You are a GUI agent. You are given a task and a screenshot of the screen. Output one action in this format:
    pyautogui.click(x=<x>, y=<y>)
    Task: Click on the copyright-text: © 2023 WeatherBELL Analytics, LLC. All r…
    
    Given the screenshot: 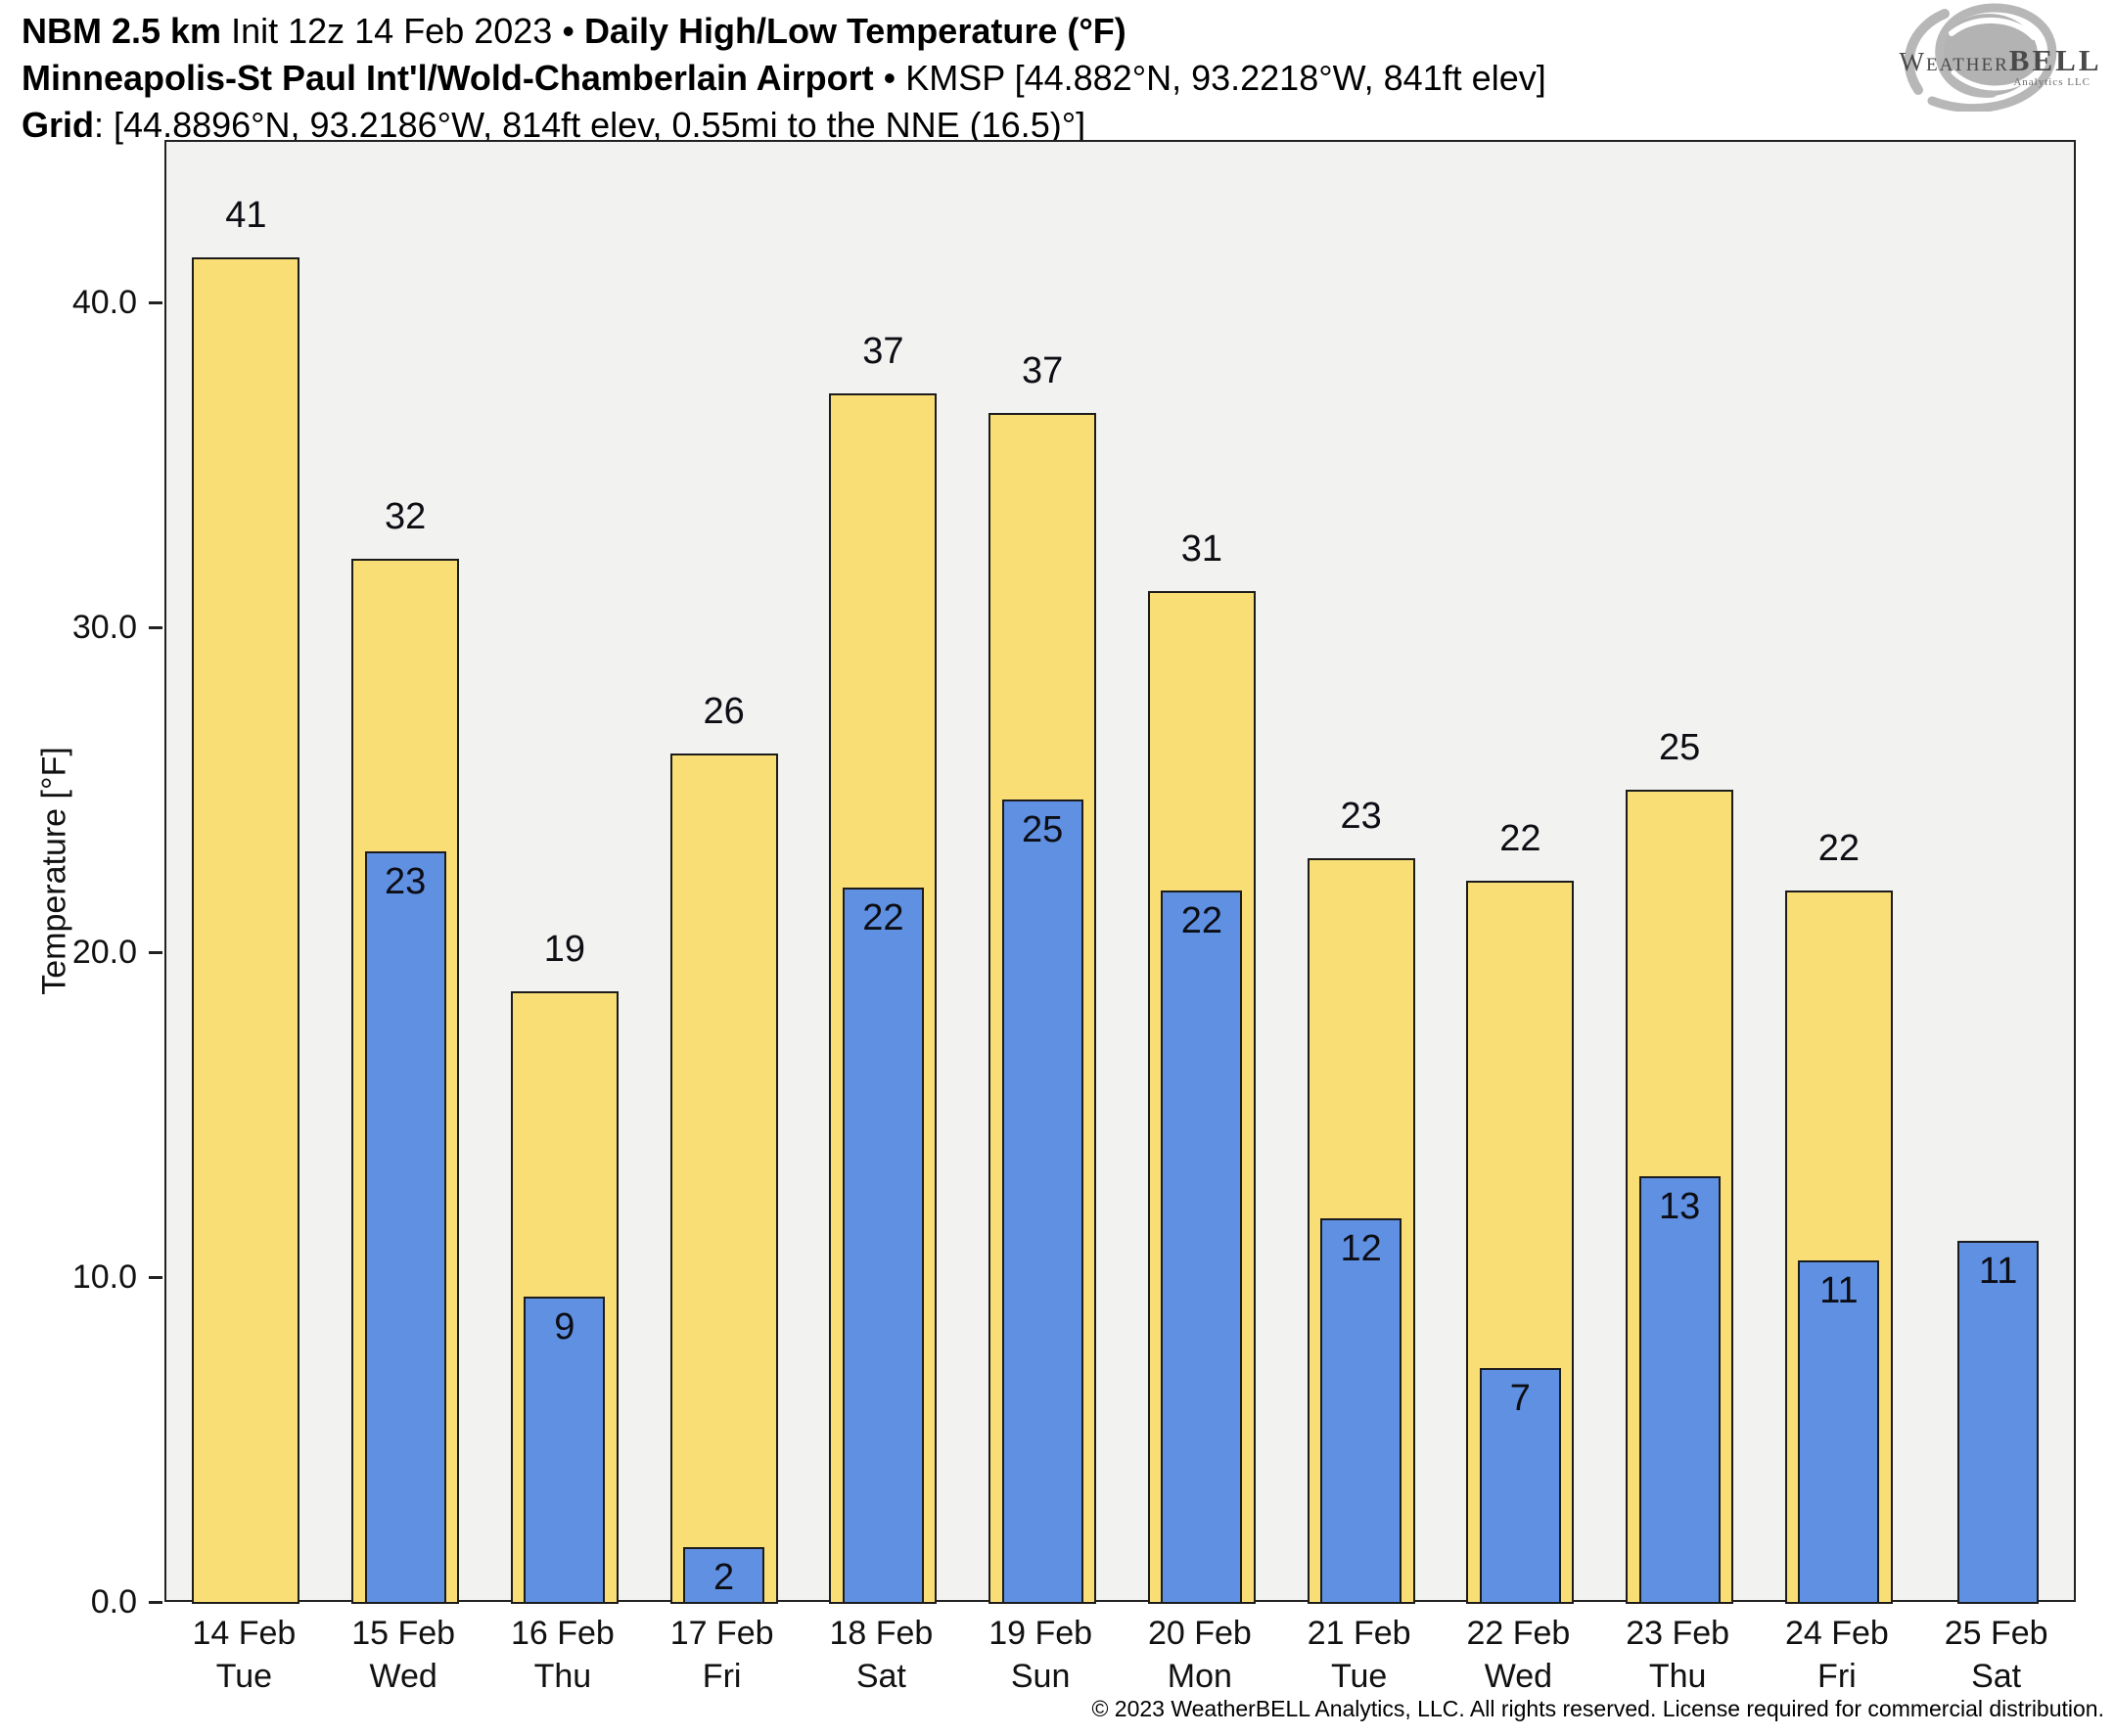 What is the action you would take?
    pyautogui.click(x=1598, y=1709)
    